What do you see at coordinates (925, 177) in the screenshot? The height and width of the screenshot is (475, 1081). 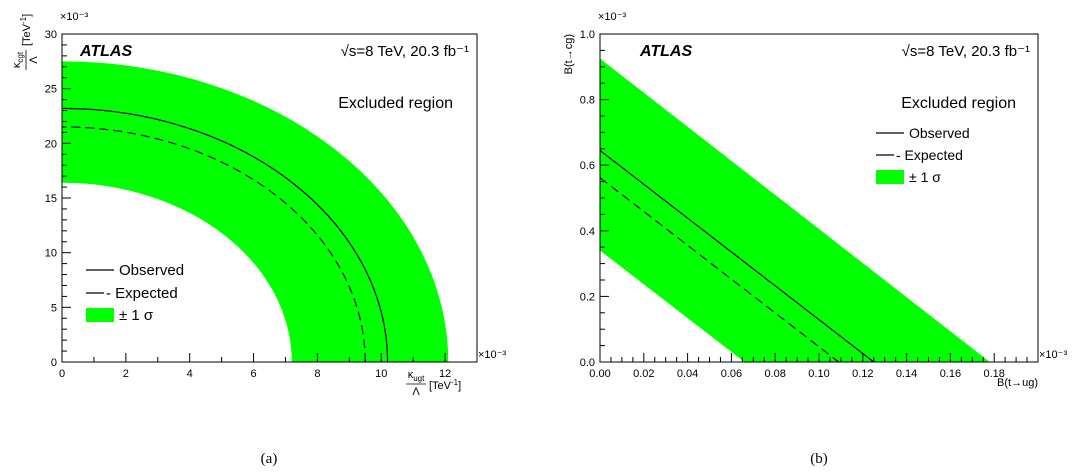 I see `legend-band-b: ± 1 σ` at bounding box center [925, 177].